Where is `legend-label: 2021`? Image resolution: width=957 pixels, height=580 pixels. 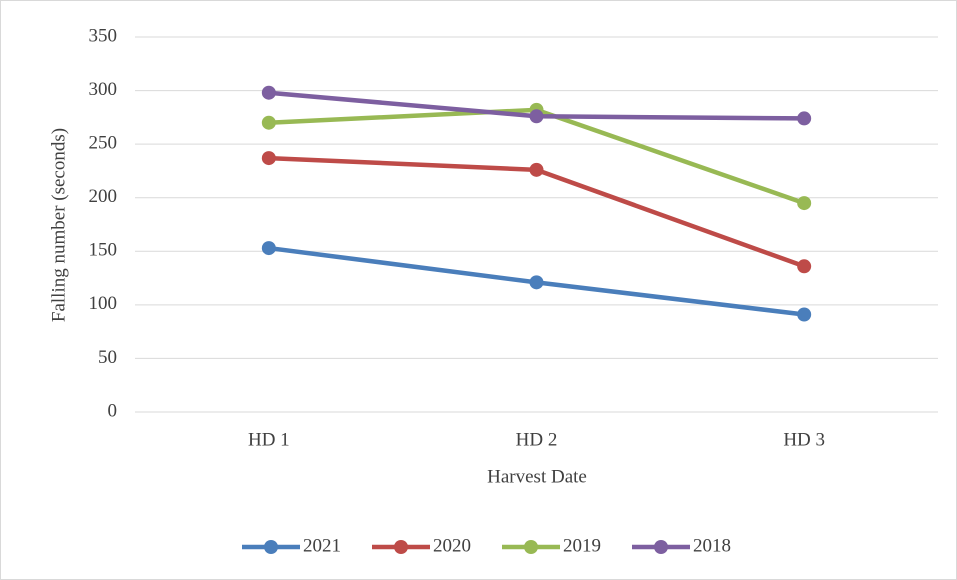
legend-label: 2021 is located at coordinates (322, 545).